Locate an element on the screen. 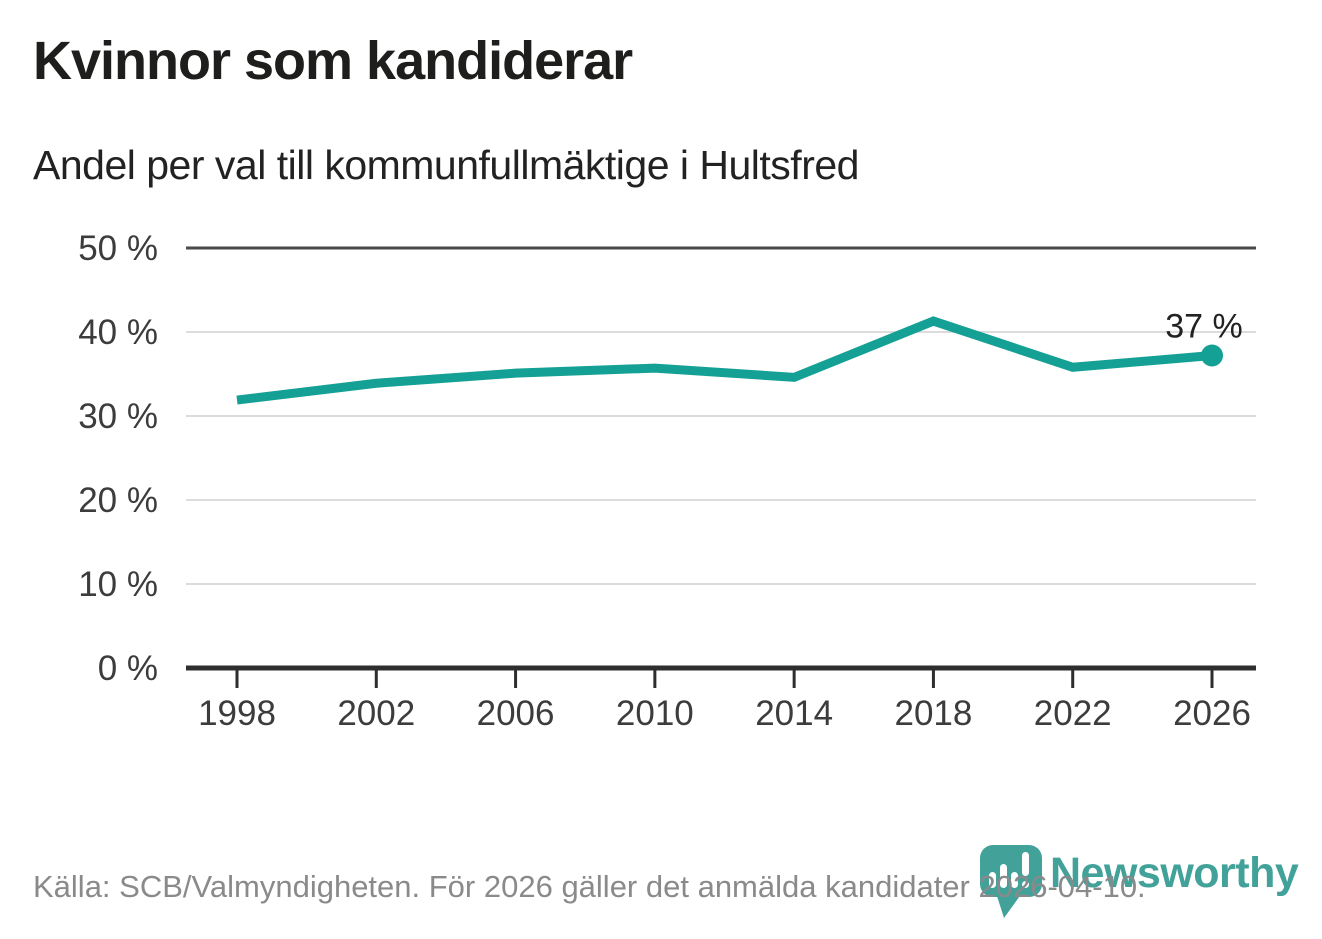 The width and height of the screenshot is (1322, 939). y-axis-label-50: 50 % is located at coordinates (118, 248).